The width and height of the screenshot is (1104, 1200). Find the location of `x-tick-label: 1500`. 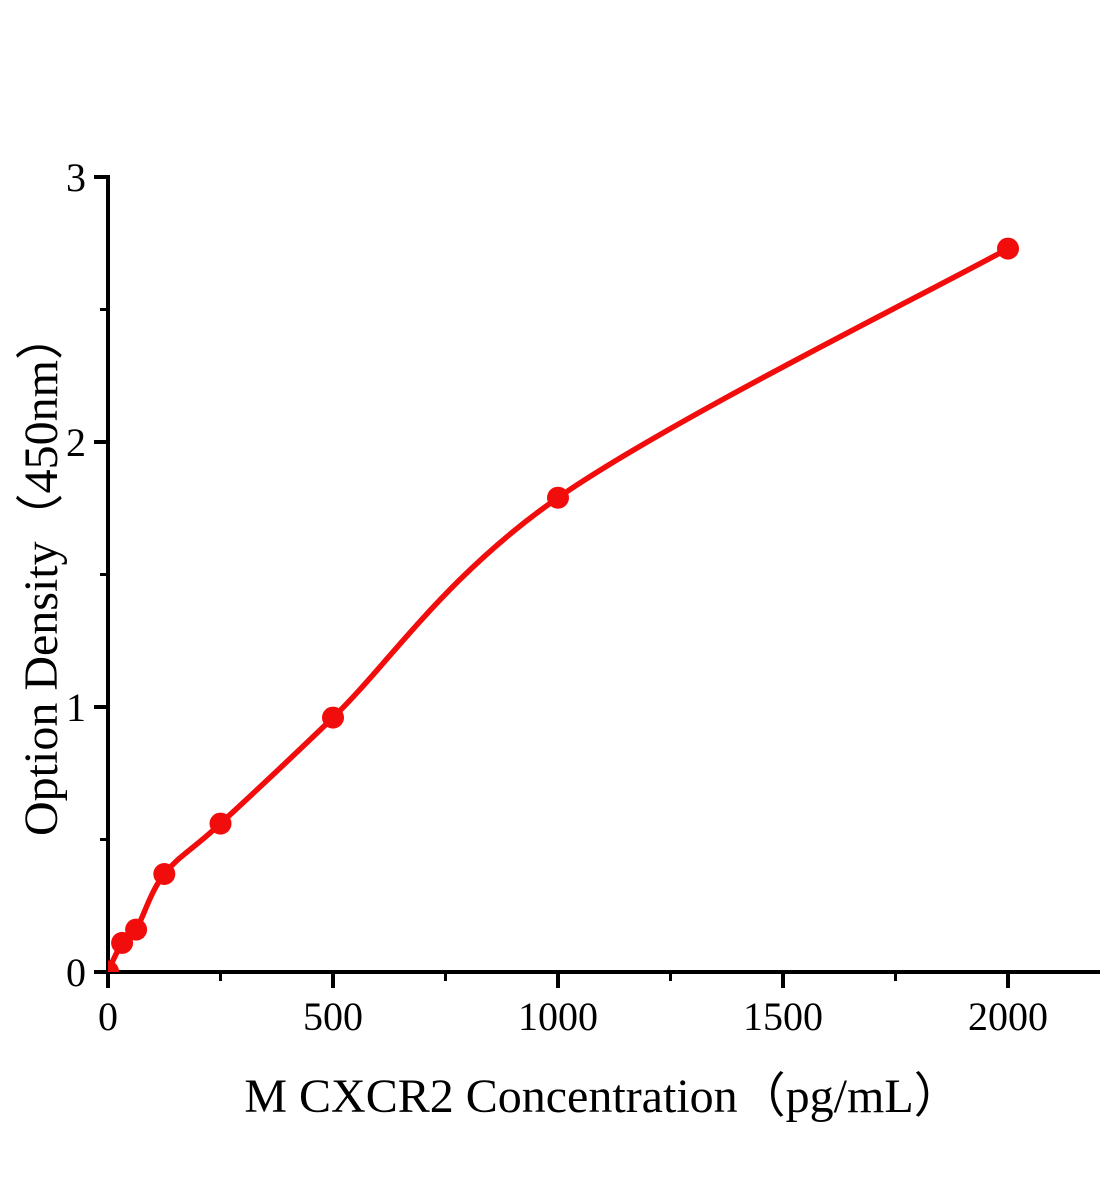

x-tick-label: 1500 is located at coordinates (783, 1016).